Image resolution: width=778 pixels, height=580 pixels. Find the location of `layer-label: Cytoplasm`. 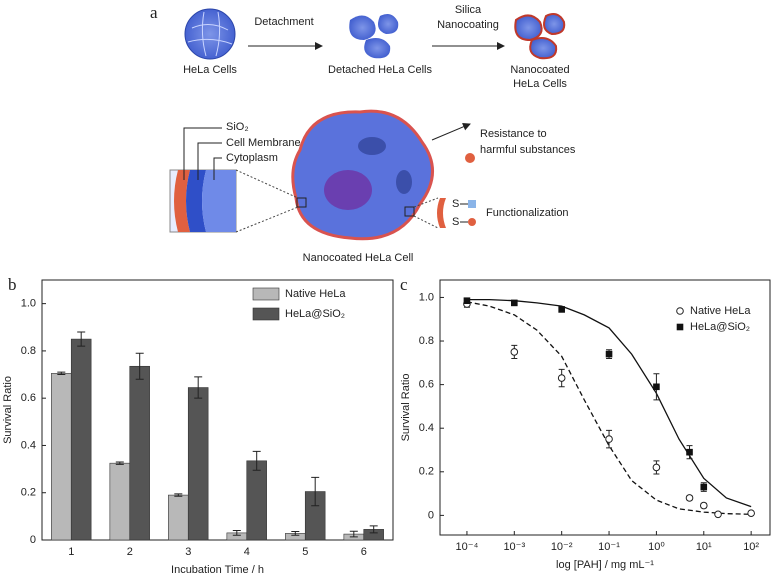

layer-label: Cytoplasm is located at coordinates (252, 158).